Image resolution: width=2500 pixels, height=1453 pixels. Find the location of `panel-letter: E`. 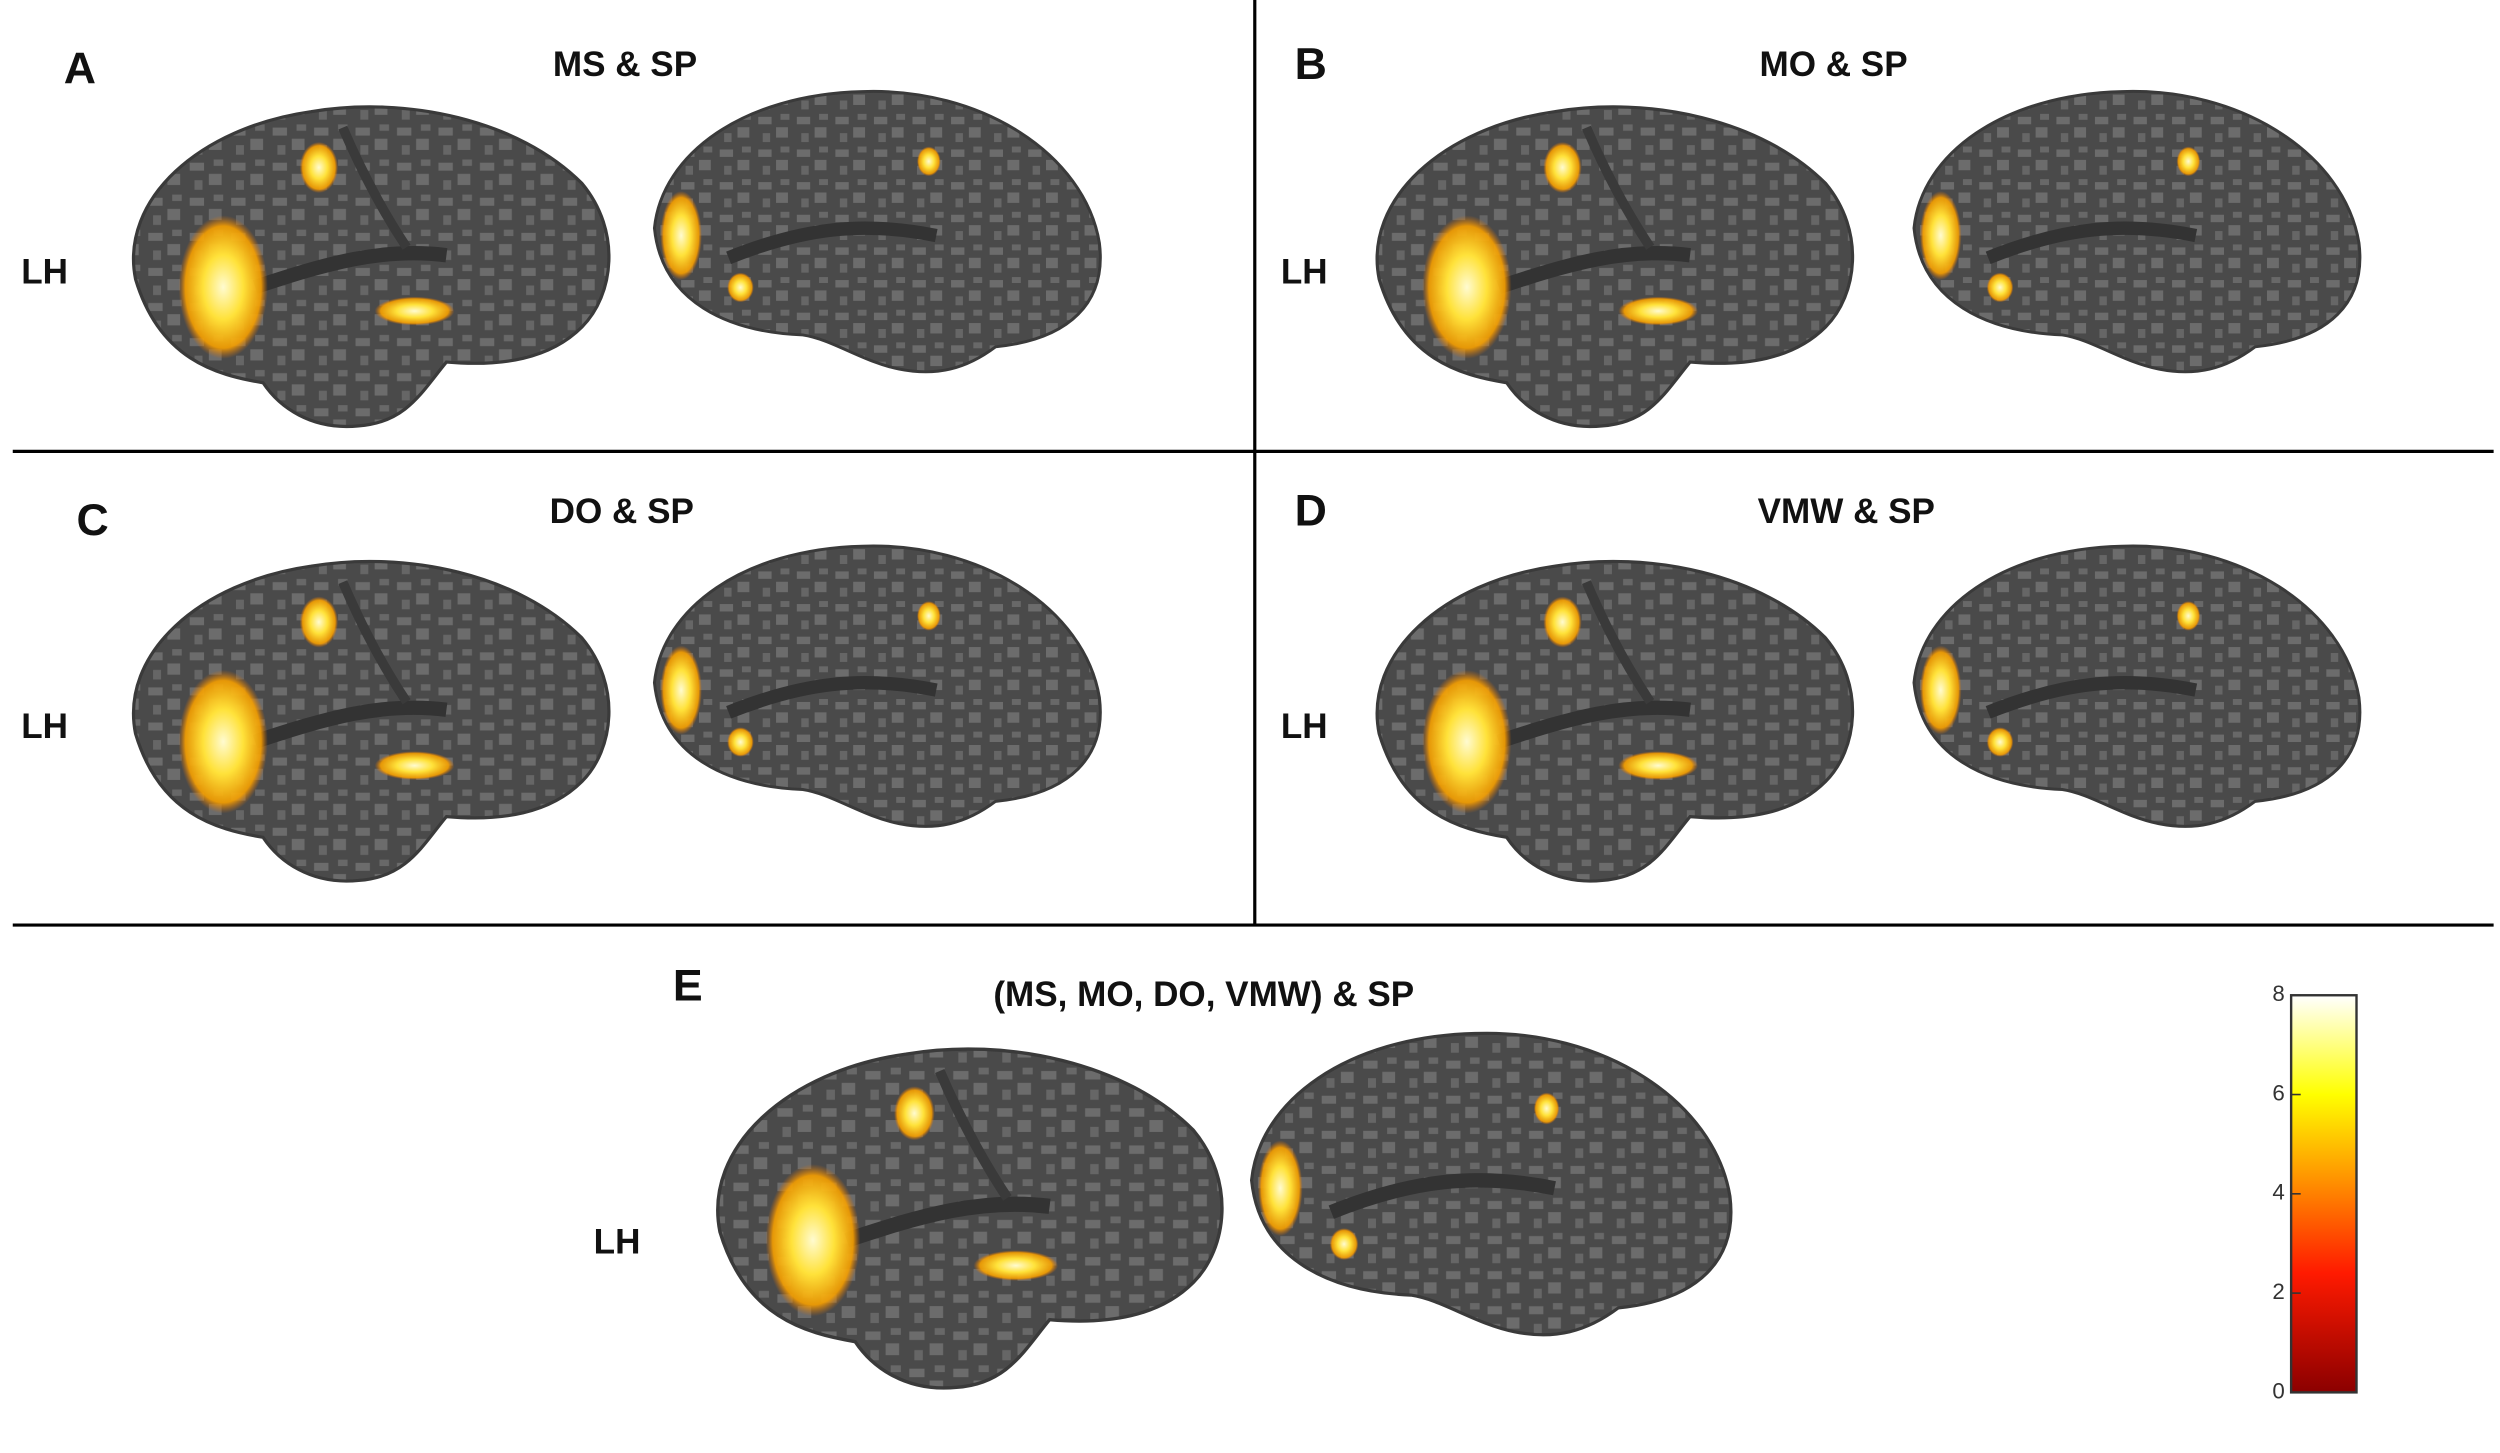

panel-letter: E is located at coordinates (688, 986).